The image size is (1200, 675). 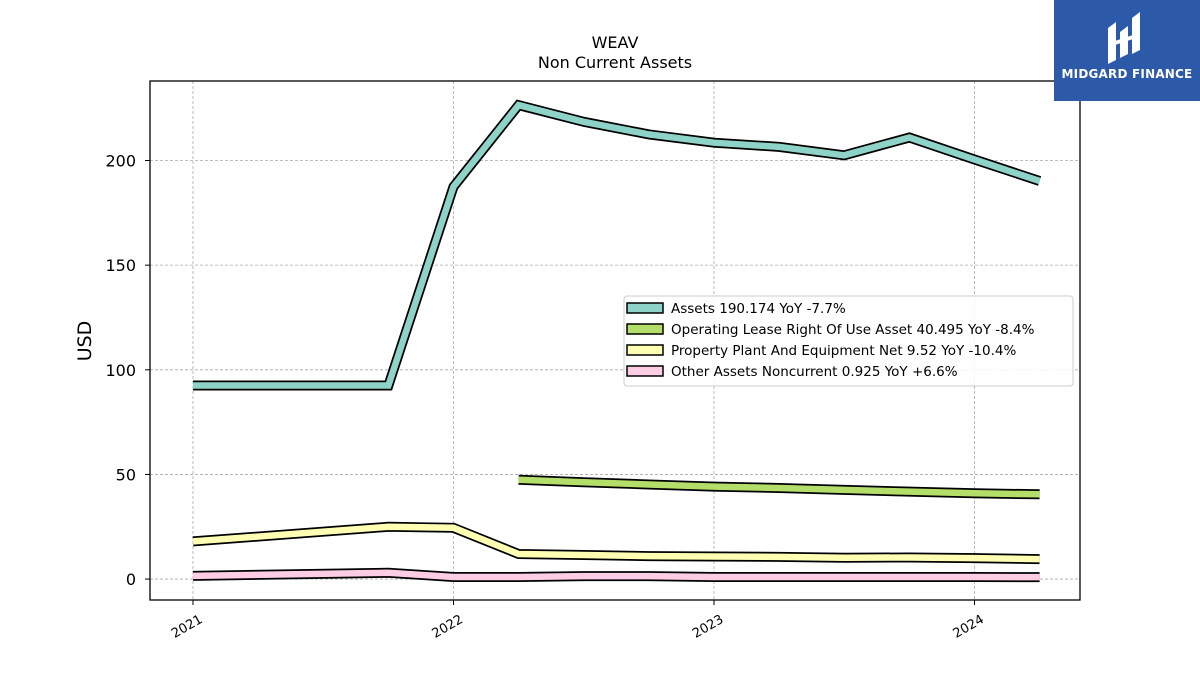 I want to click on x-tick-label: 2024, so click(x=969, y=627).